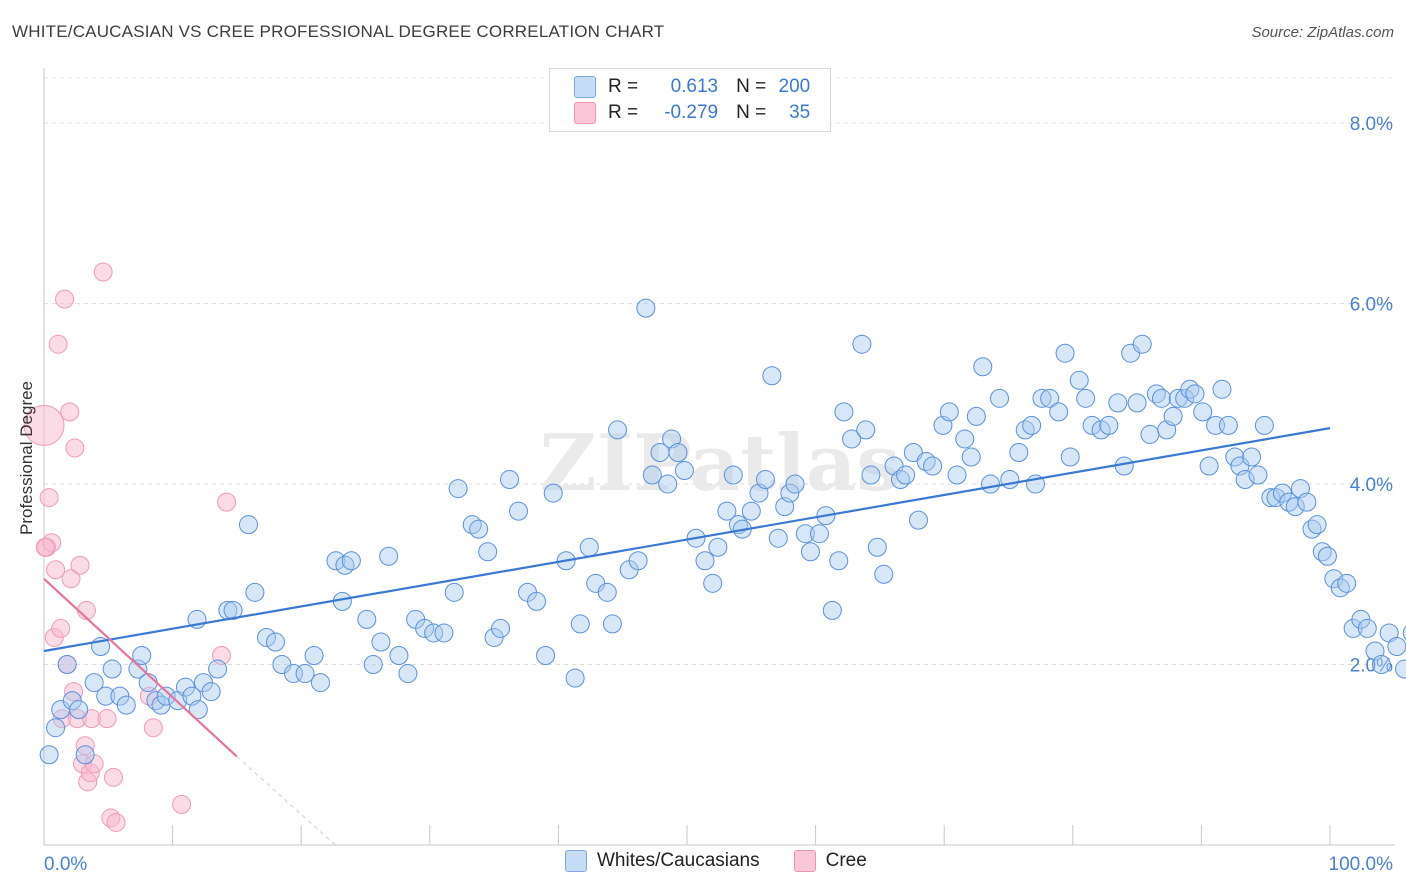 This screenshot has height=892, width=1406. What do you see at coordinates (846, 860) in the screenshot?
I see `legend-label-cree: Cree` at bounding box center [846, 860].